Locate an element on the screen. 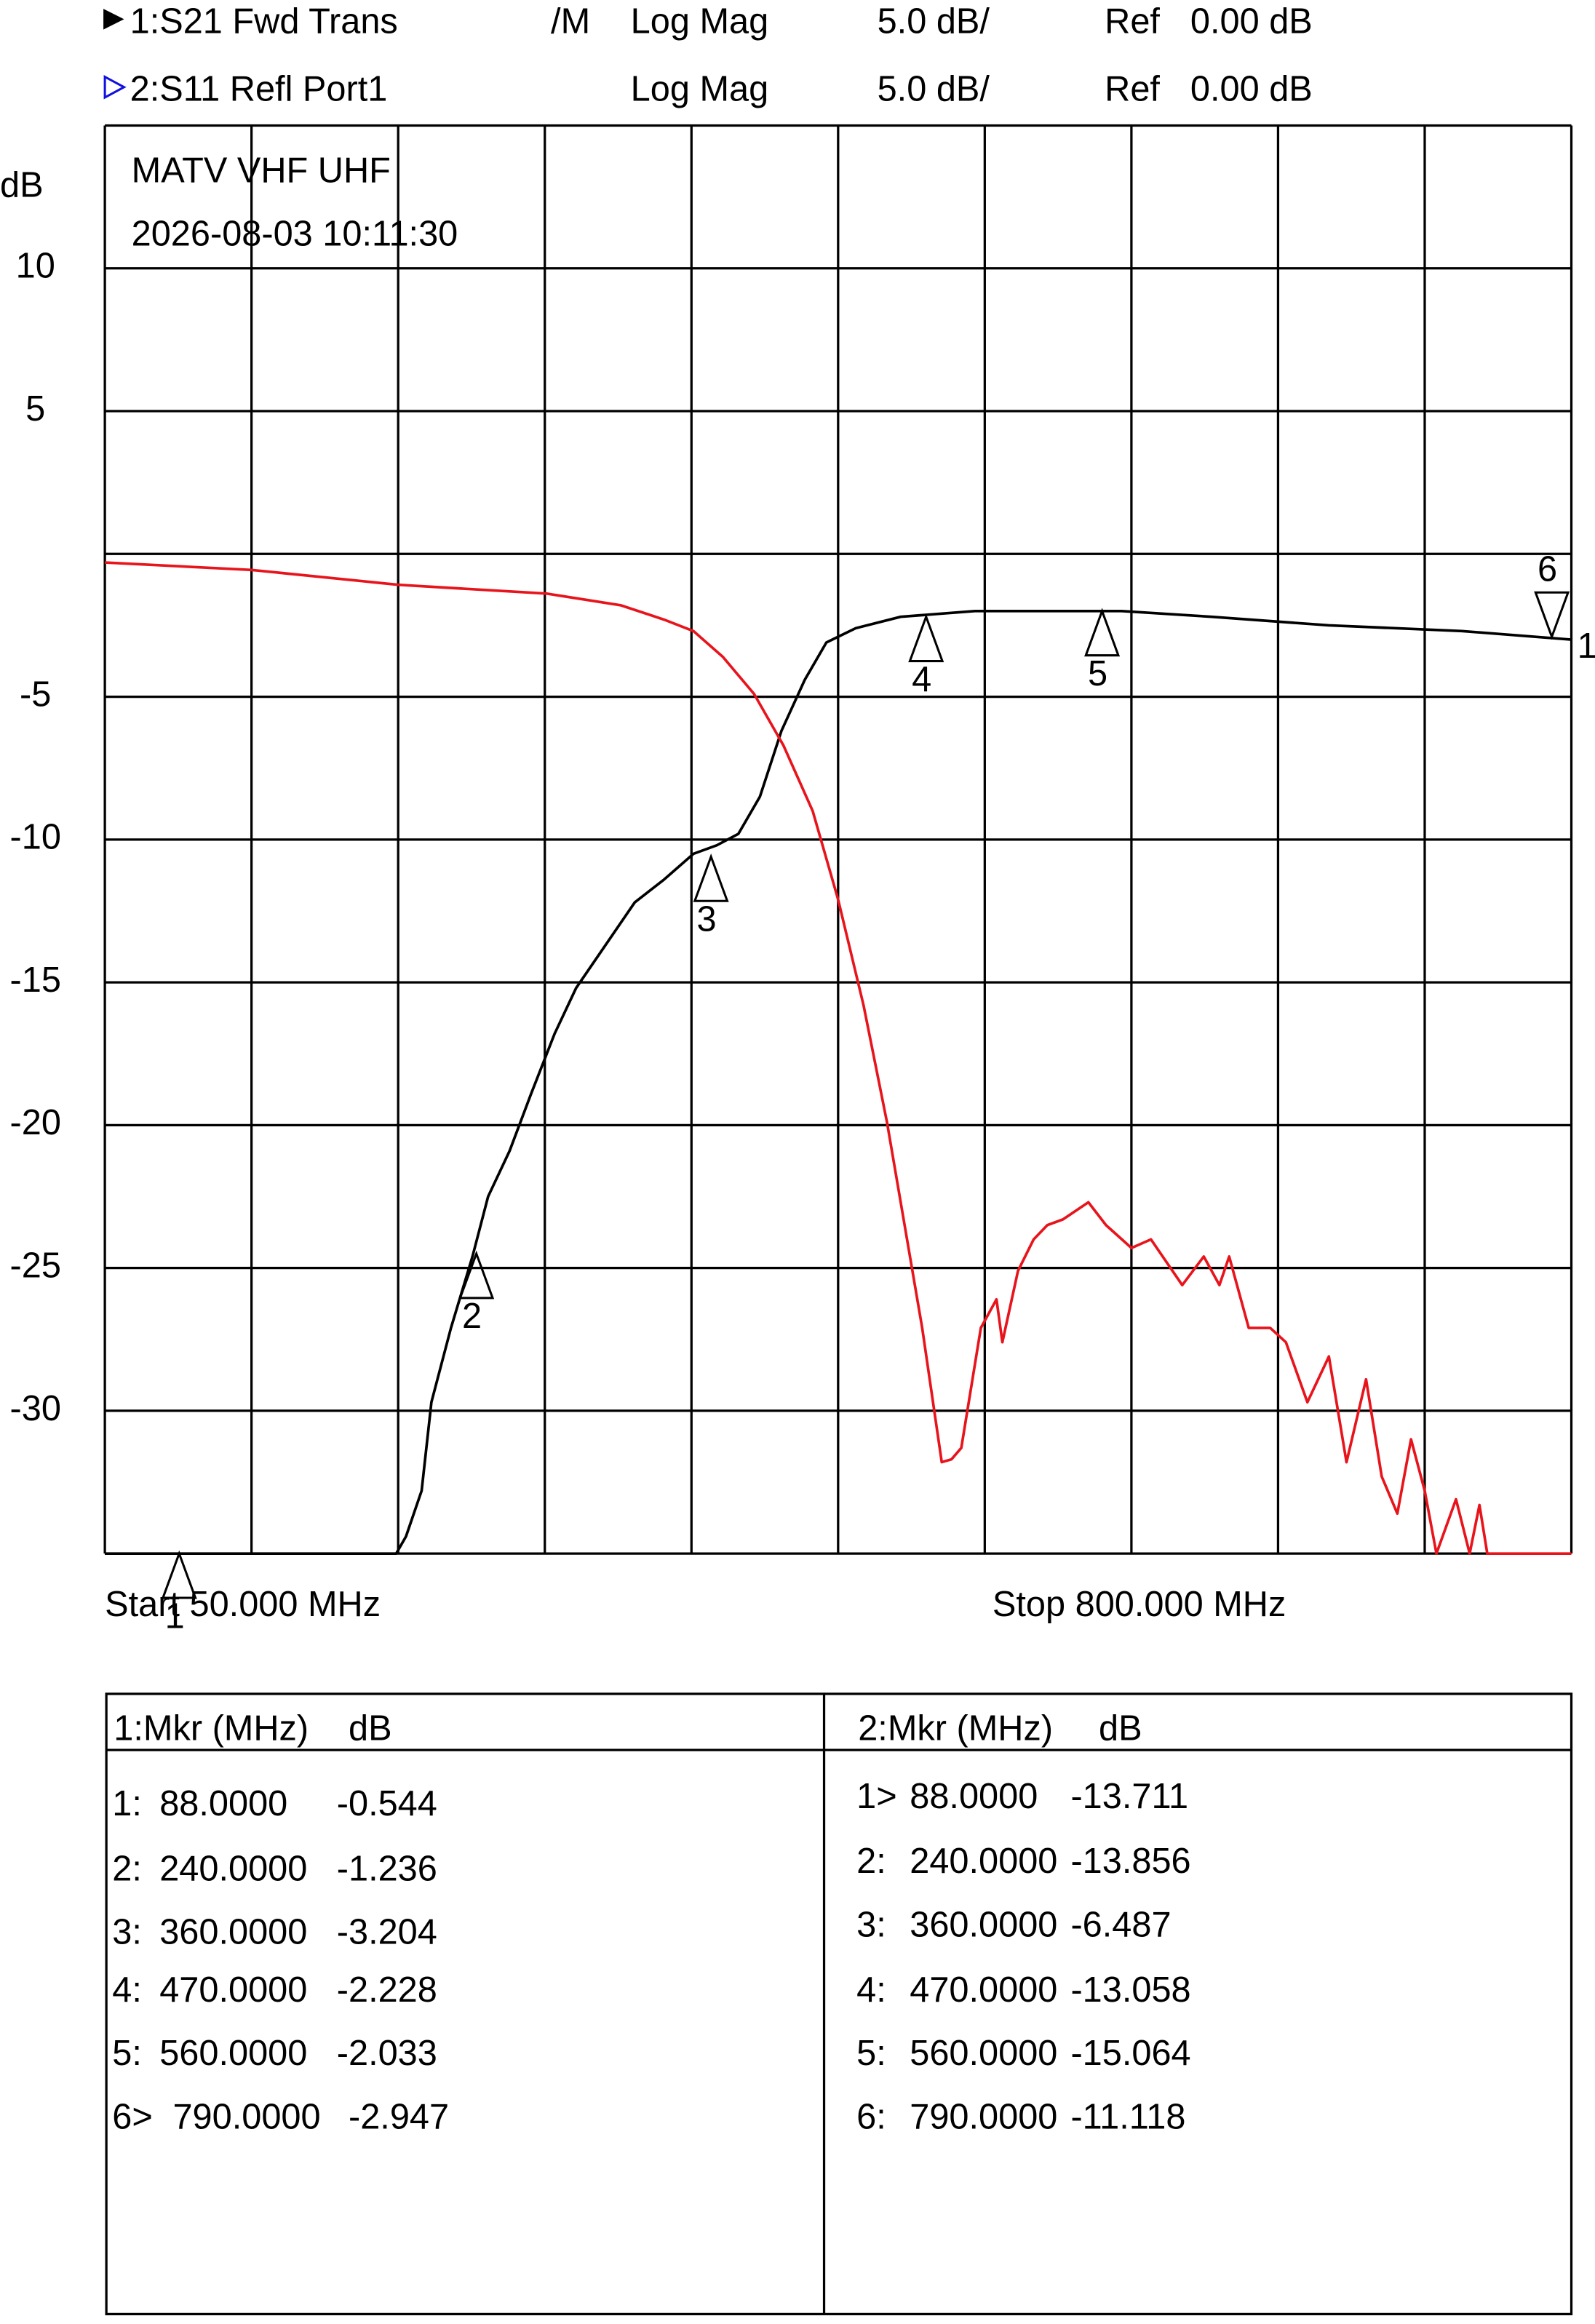  trace-end-label: 1 is located at coordinates (1587, 646).